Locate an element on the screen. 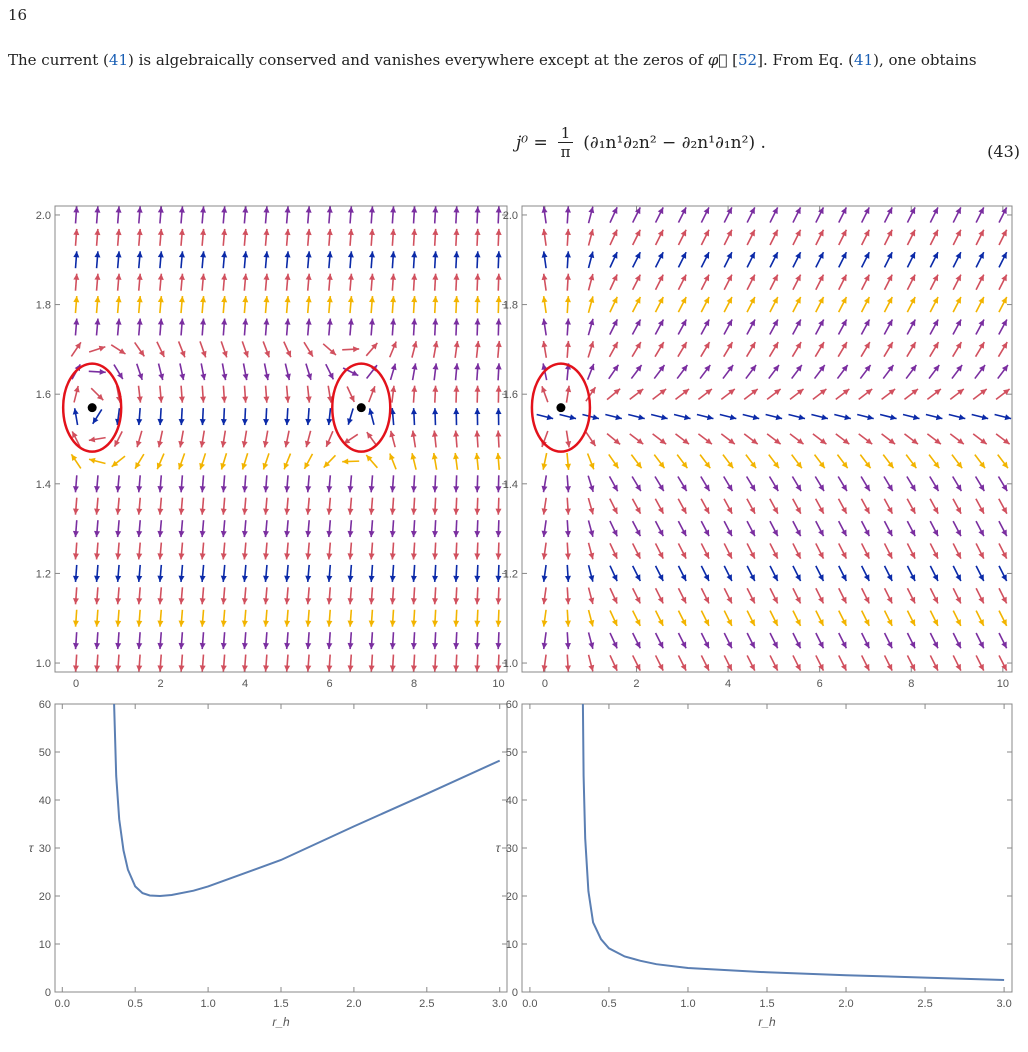 Image resolution: width=1028 pixels, height=1052 pixels. x-tick-label: 6 is located at coordinates (820, 684).